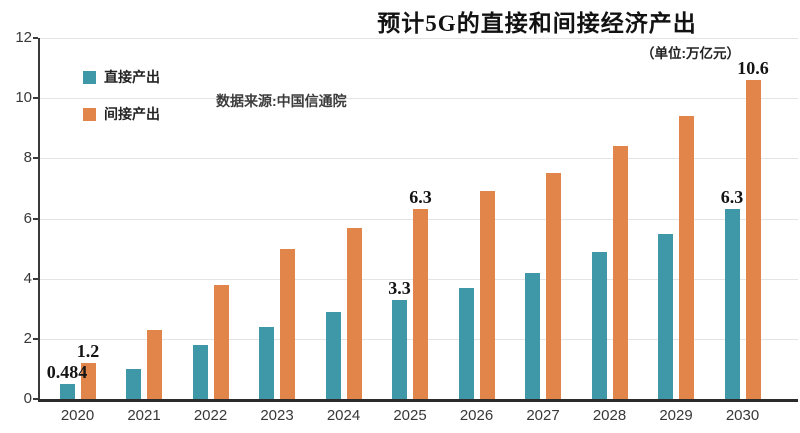 This screenshot has height=433, width=800. What do you see at coordinates (266, 362) in the screenshot?
I see `bar-direct-2023` at bounding box center [266, 362].